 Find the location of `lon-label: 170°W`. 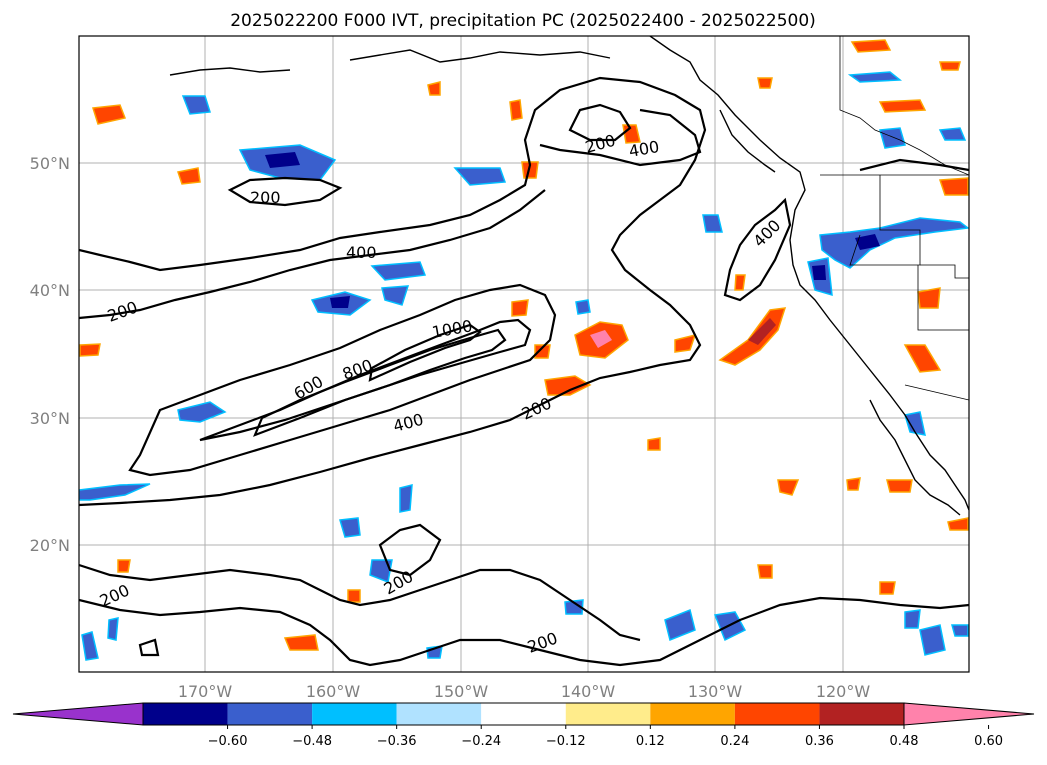

lon-label: 170°W is located at coordinates (205, 691).